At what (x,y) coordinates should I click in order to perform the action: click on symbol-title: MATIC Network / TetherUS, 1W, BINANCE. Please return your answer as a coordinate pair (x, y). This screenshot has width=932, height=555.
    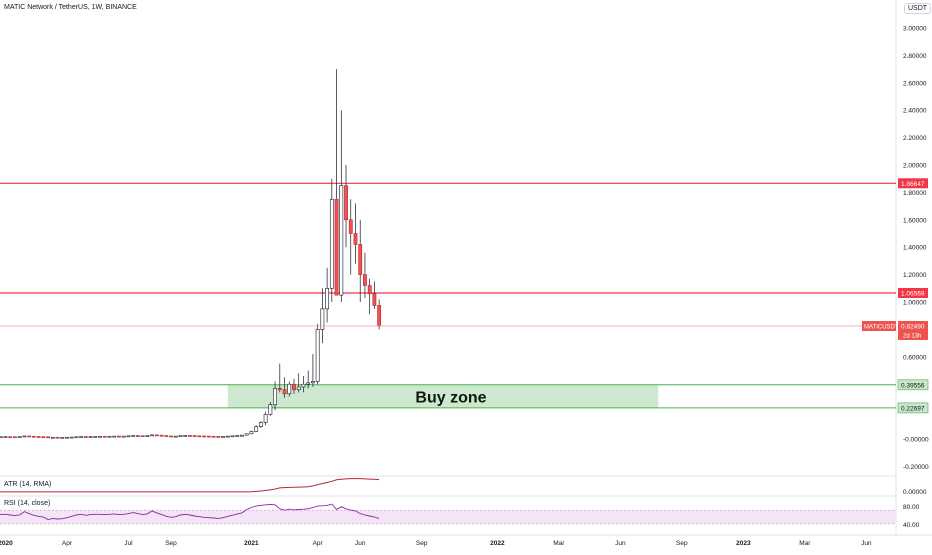
    Looking at the image, I should click on (70, 7).